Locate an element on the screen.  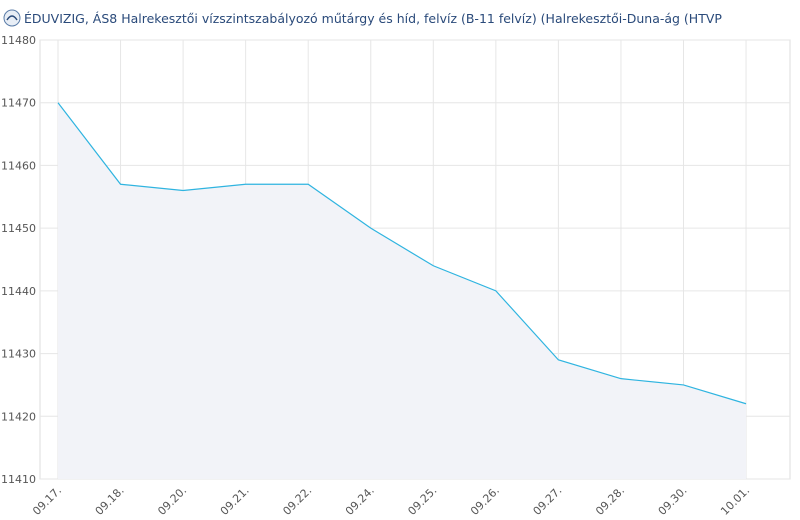
y-tick-label: 11460 is located at coordinates (18, 165).